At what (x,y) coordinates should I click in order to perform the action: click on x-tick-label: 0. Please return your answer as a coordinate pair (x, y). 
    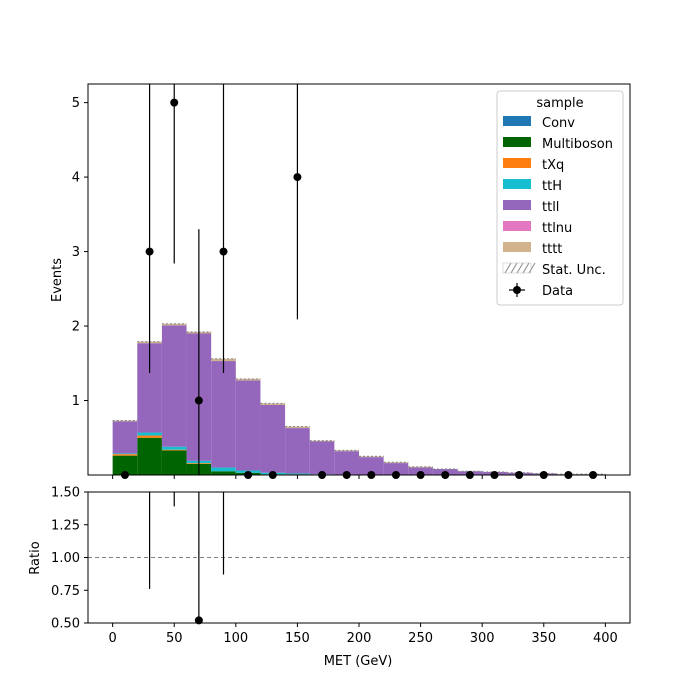
    Looking at the image, I should click on (112, 638).